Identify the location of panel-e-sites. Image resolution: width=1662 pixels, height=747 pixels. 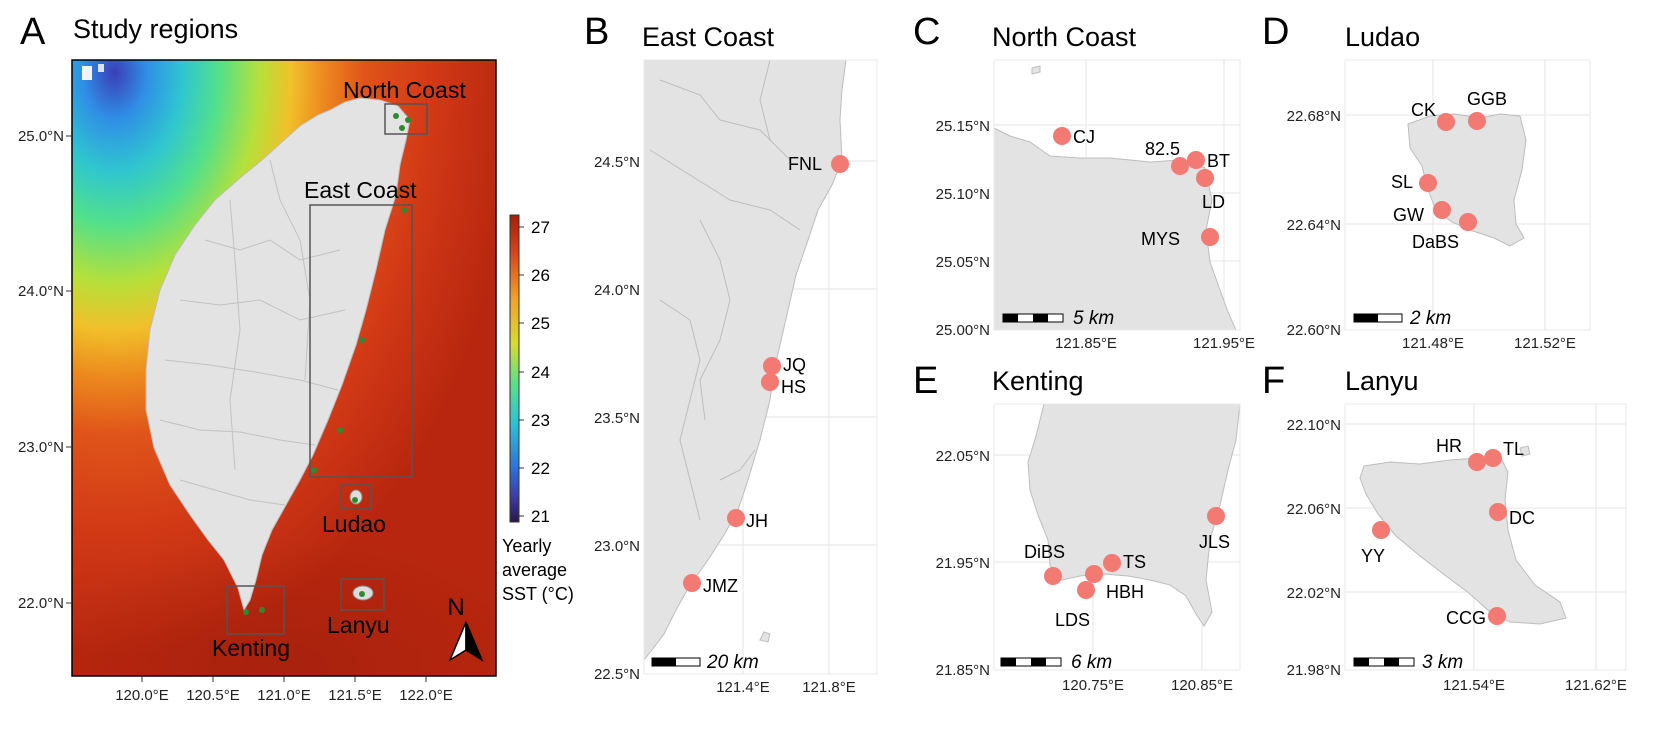
(1134, 553).